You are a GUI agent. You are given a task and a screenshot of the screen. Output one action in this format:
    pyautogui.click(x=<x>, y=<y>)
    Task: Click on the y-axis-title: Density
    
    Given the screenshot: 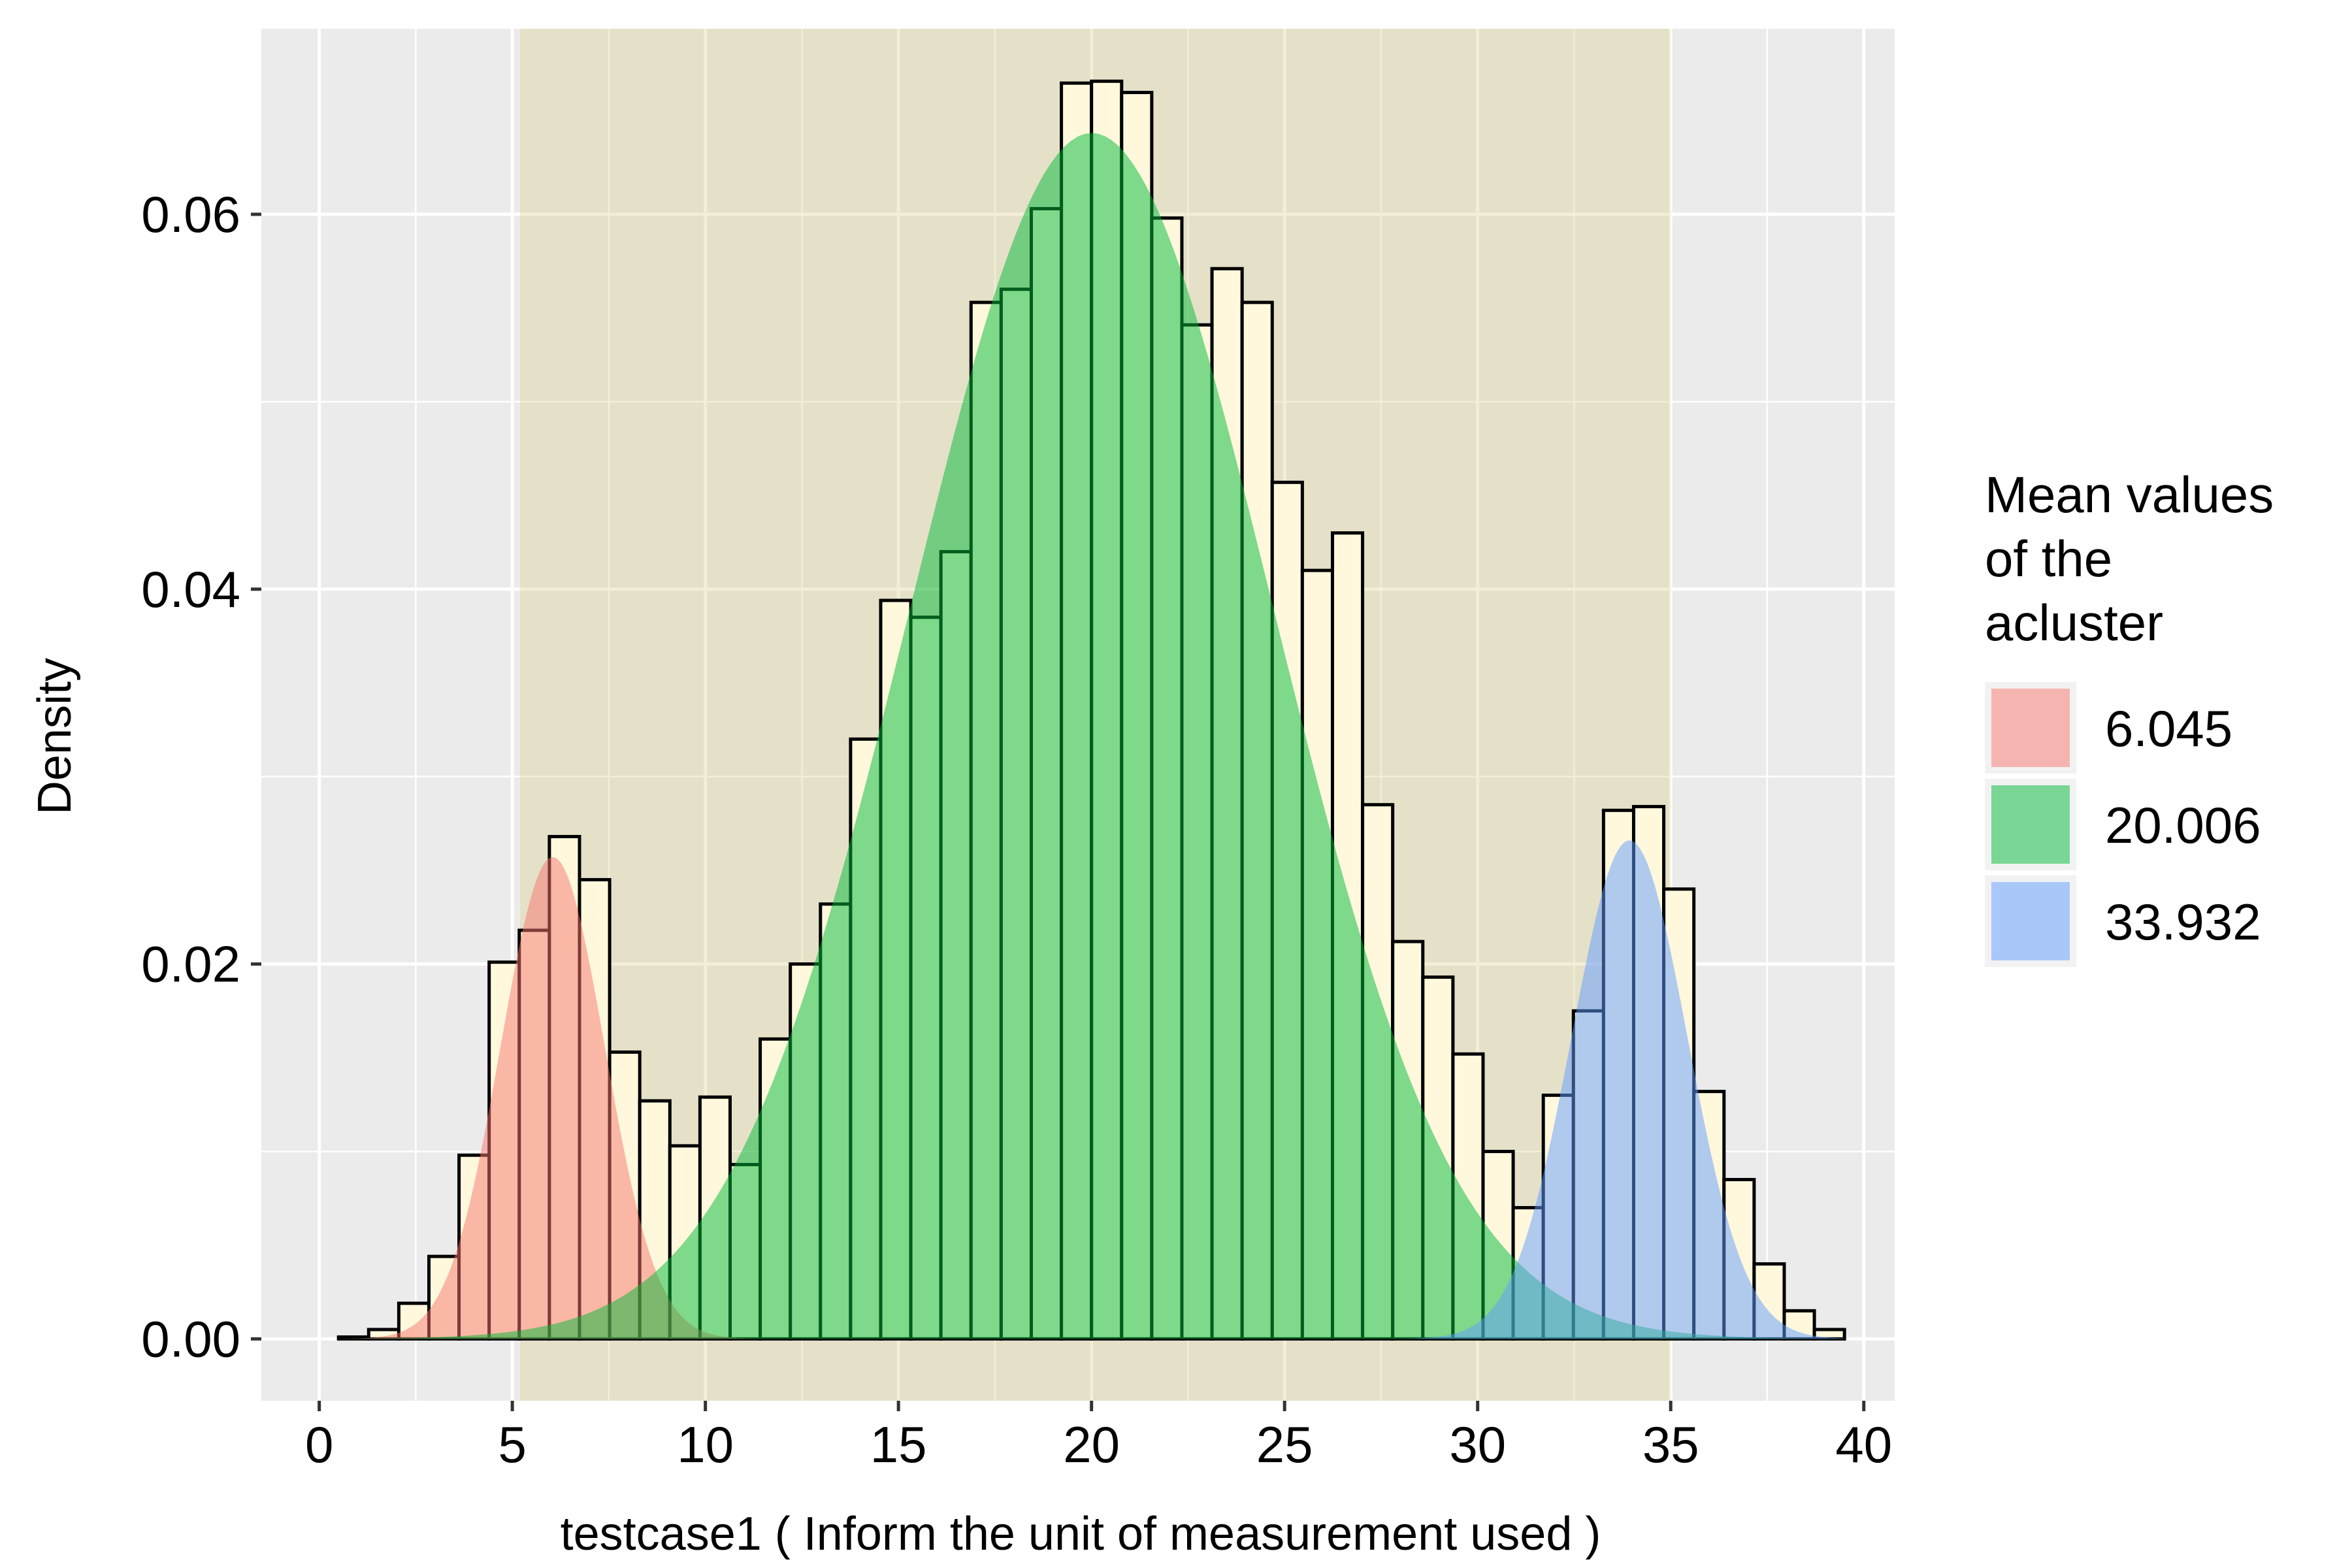 What is the action you would take?
    pyautogui.click(x=55, y=736)
    